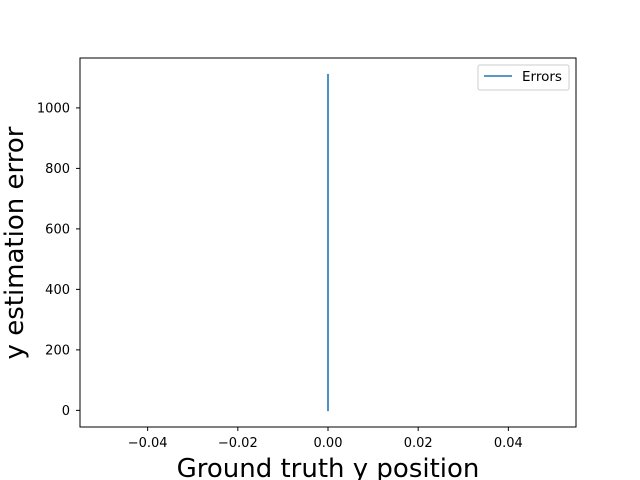  Describe the element at coordinates (57, 229) in the screenshot. I see `y-tick-label: 600` at that location.